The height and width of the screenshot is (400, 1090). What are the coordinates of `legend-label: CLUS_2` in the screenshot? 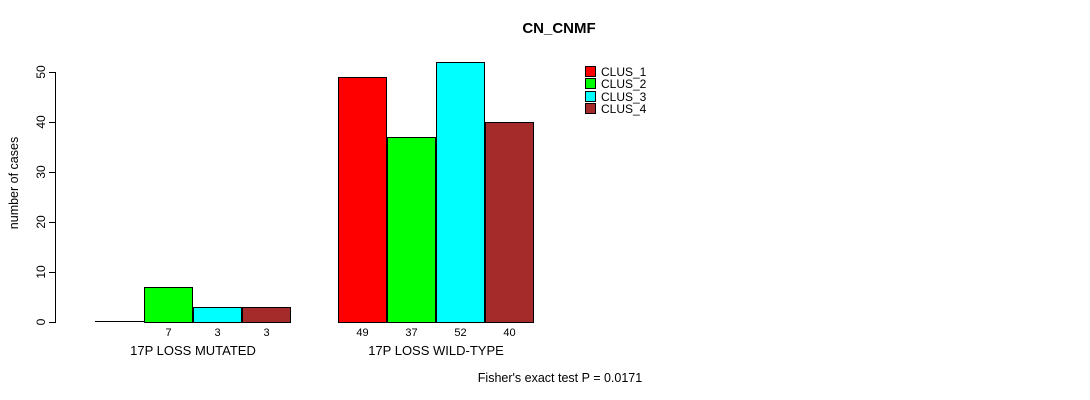 It's located at (624, 84).